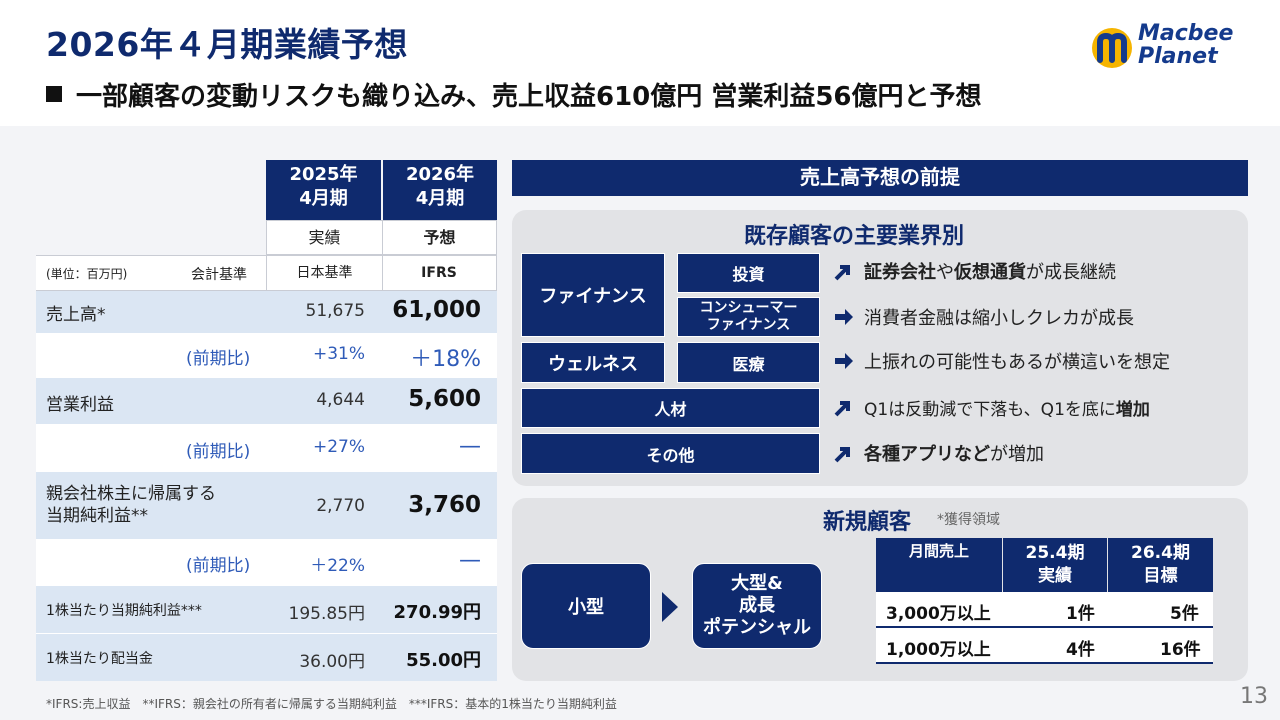 This screenshot has height=720, width=1280. I want to click on row-label: 売上高*, so click(76, 315).